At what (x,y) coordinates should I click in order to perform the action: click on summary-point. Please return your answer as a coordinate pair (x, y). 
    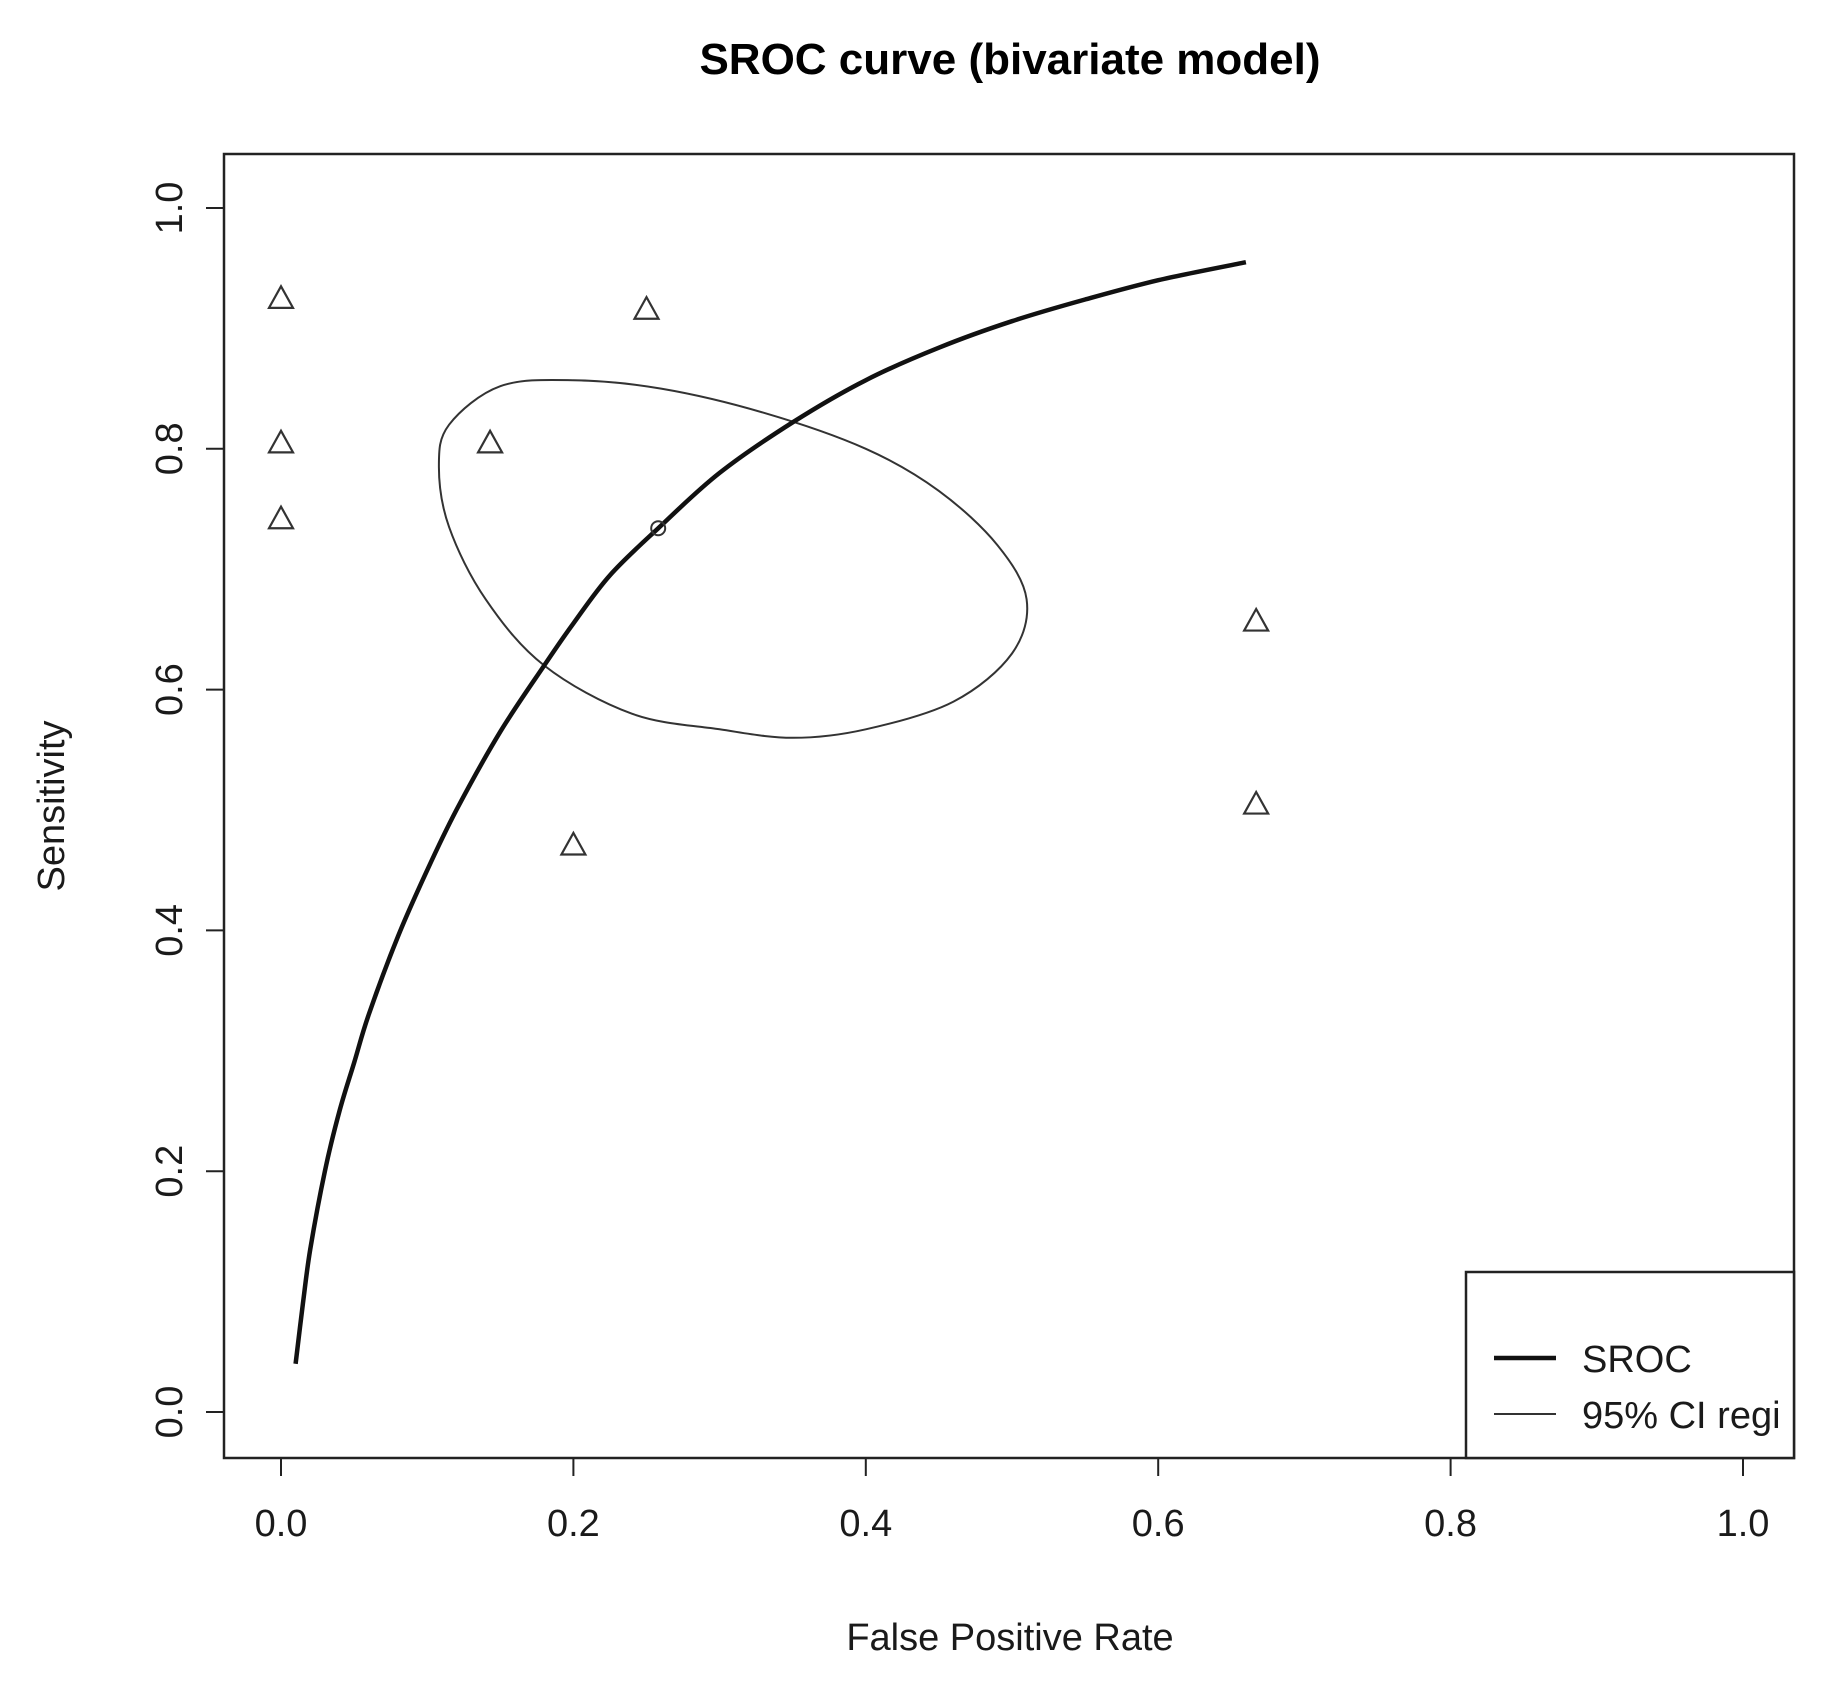
    Looking at the image, I should click on (658, 528).